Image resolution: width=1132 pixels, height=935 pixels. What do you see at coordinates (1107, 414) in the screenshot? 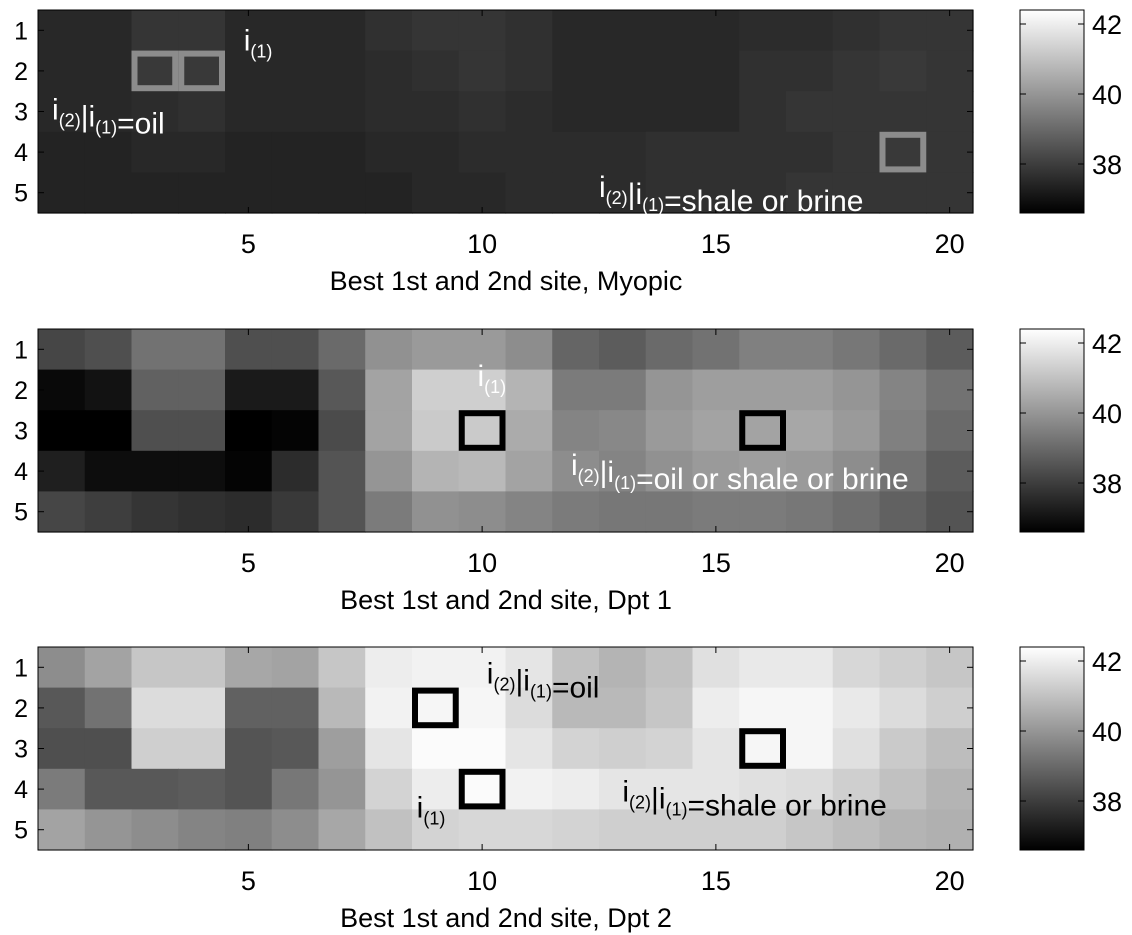
I see `colorbar-tick-label: 40` at bounding box center [1107, 414].